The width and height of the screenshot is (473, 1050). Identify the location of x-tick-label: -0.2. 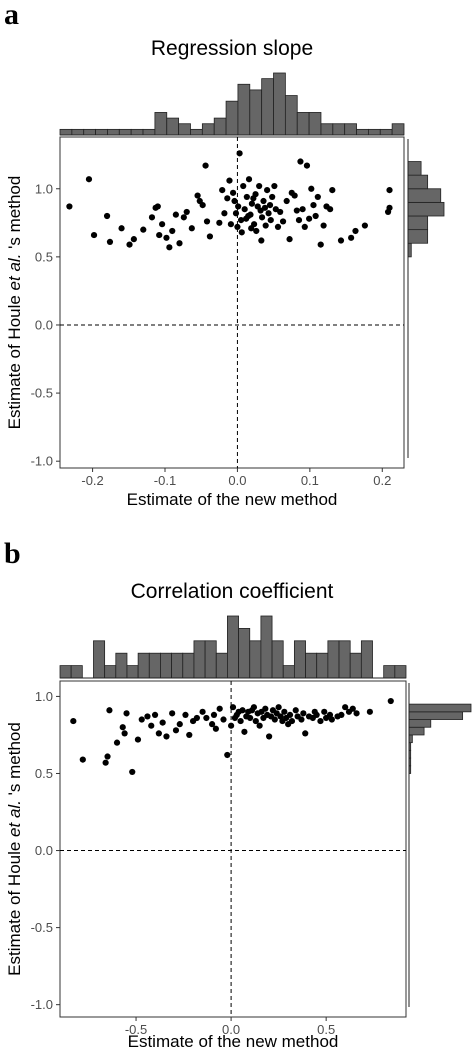
(92, 480).